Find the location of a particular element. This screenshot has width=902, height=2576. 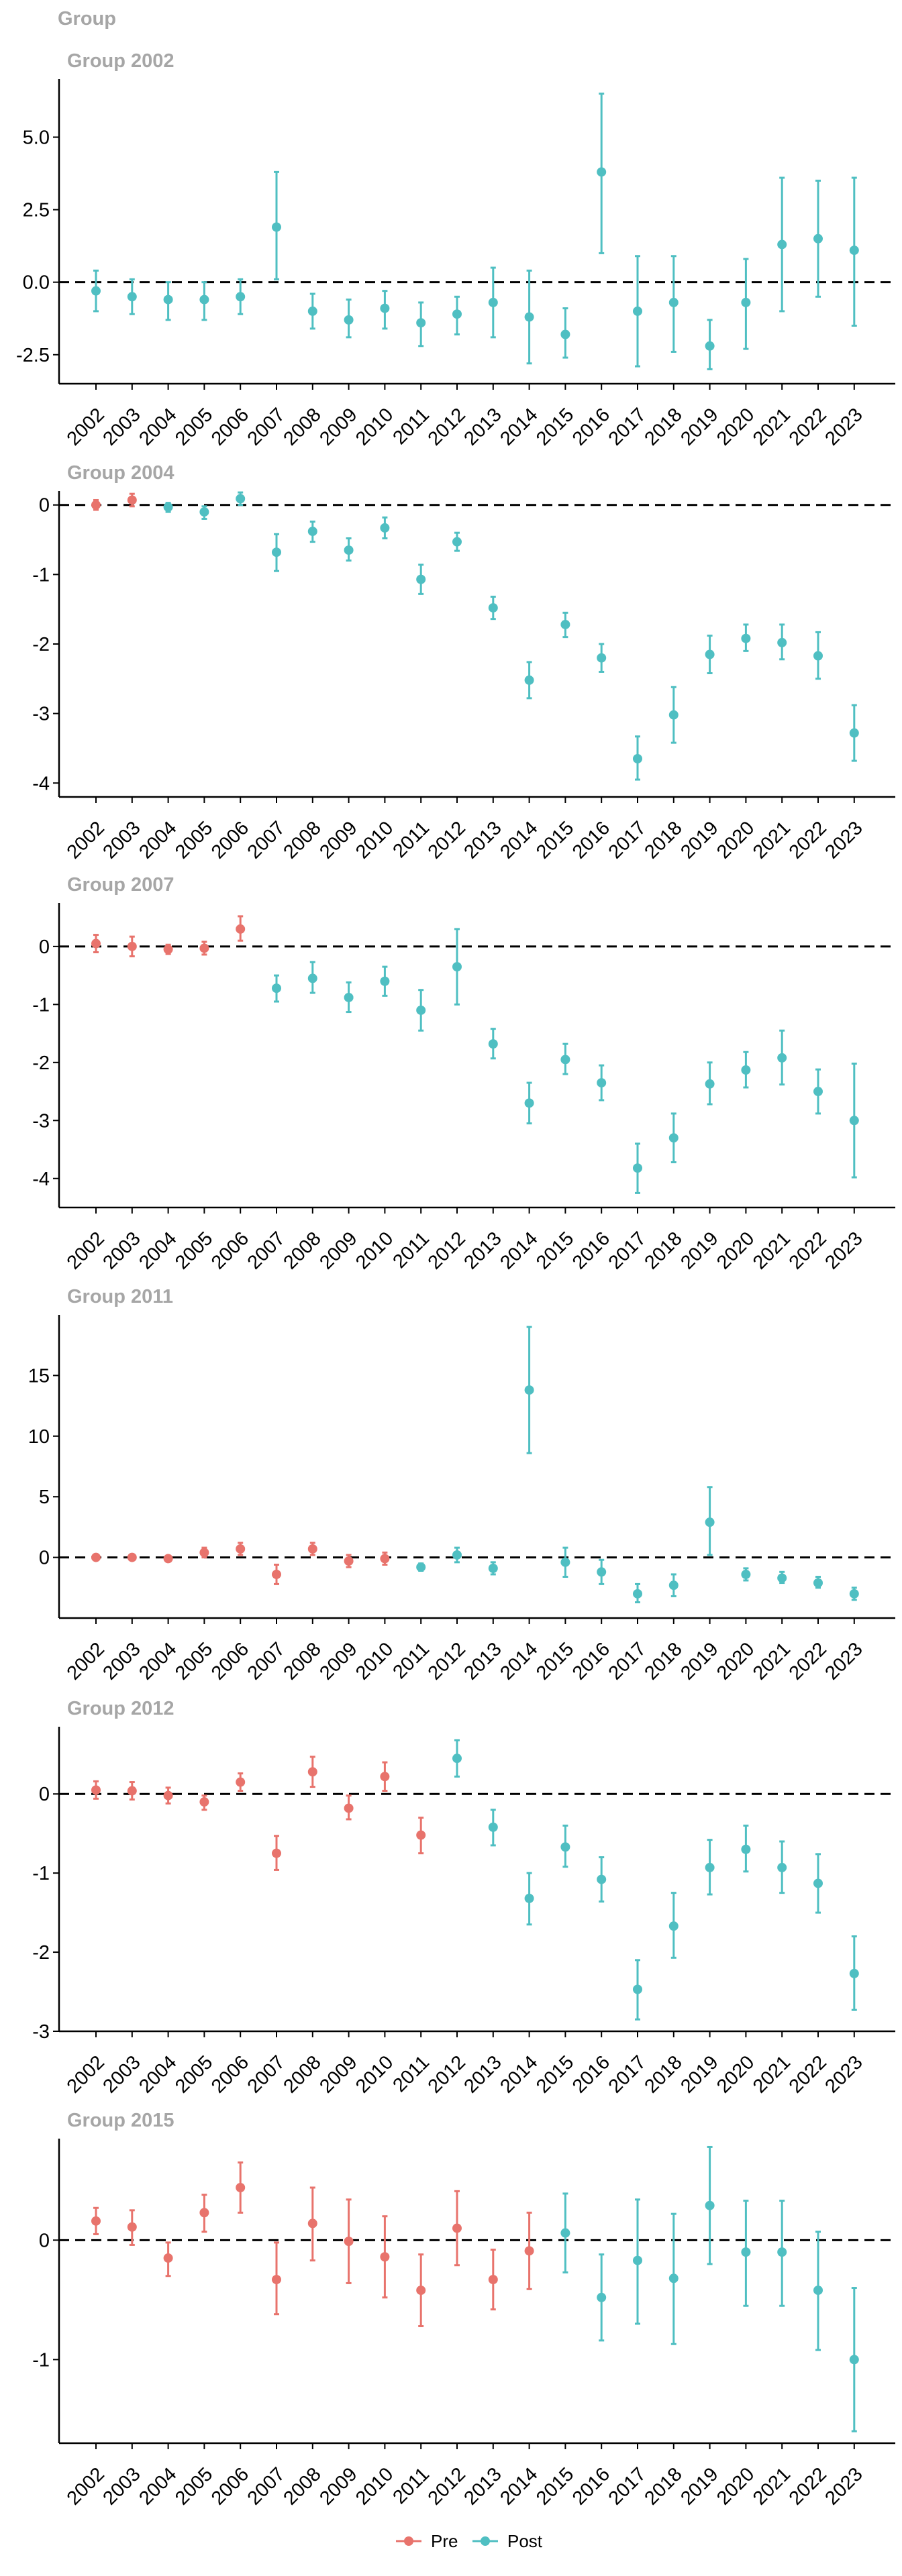

x-tick-label: 2006 is located at coordinates (230, 1250).